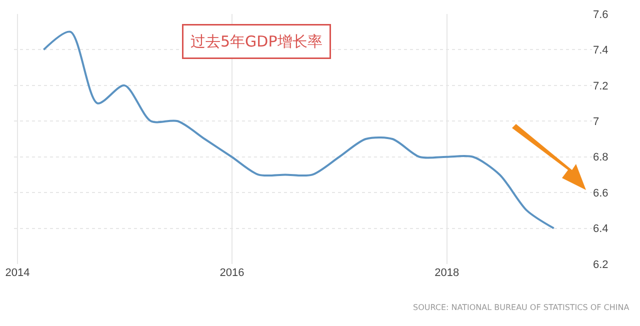 This screenshot has width=640, height=326. Describe the element at coordinates (600, 264) in the screenshot. I see `y-tick-label: 6.2` at that location.